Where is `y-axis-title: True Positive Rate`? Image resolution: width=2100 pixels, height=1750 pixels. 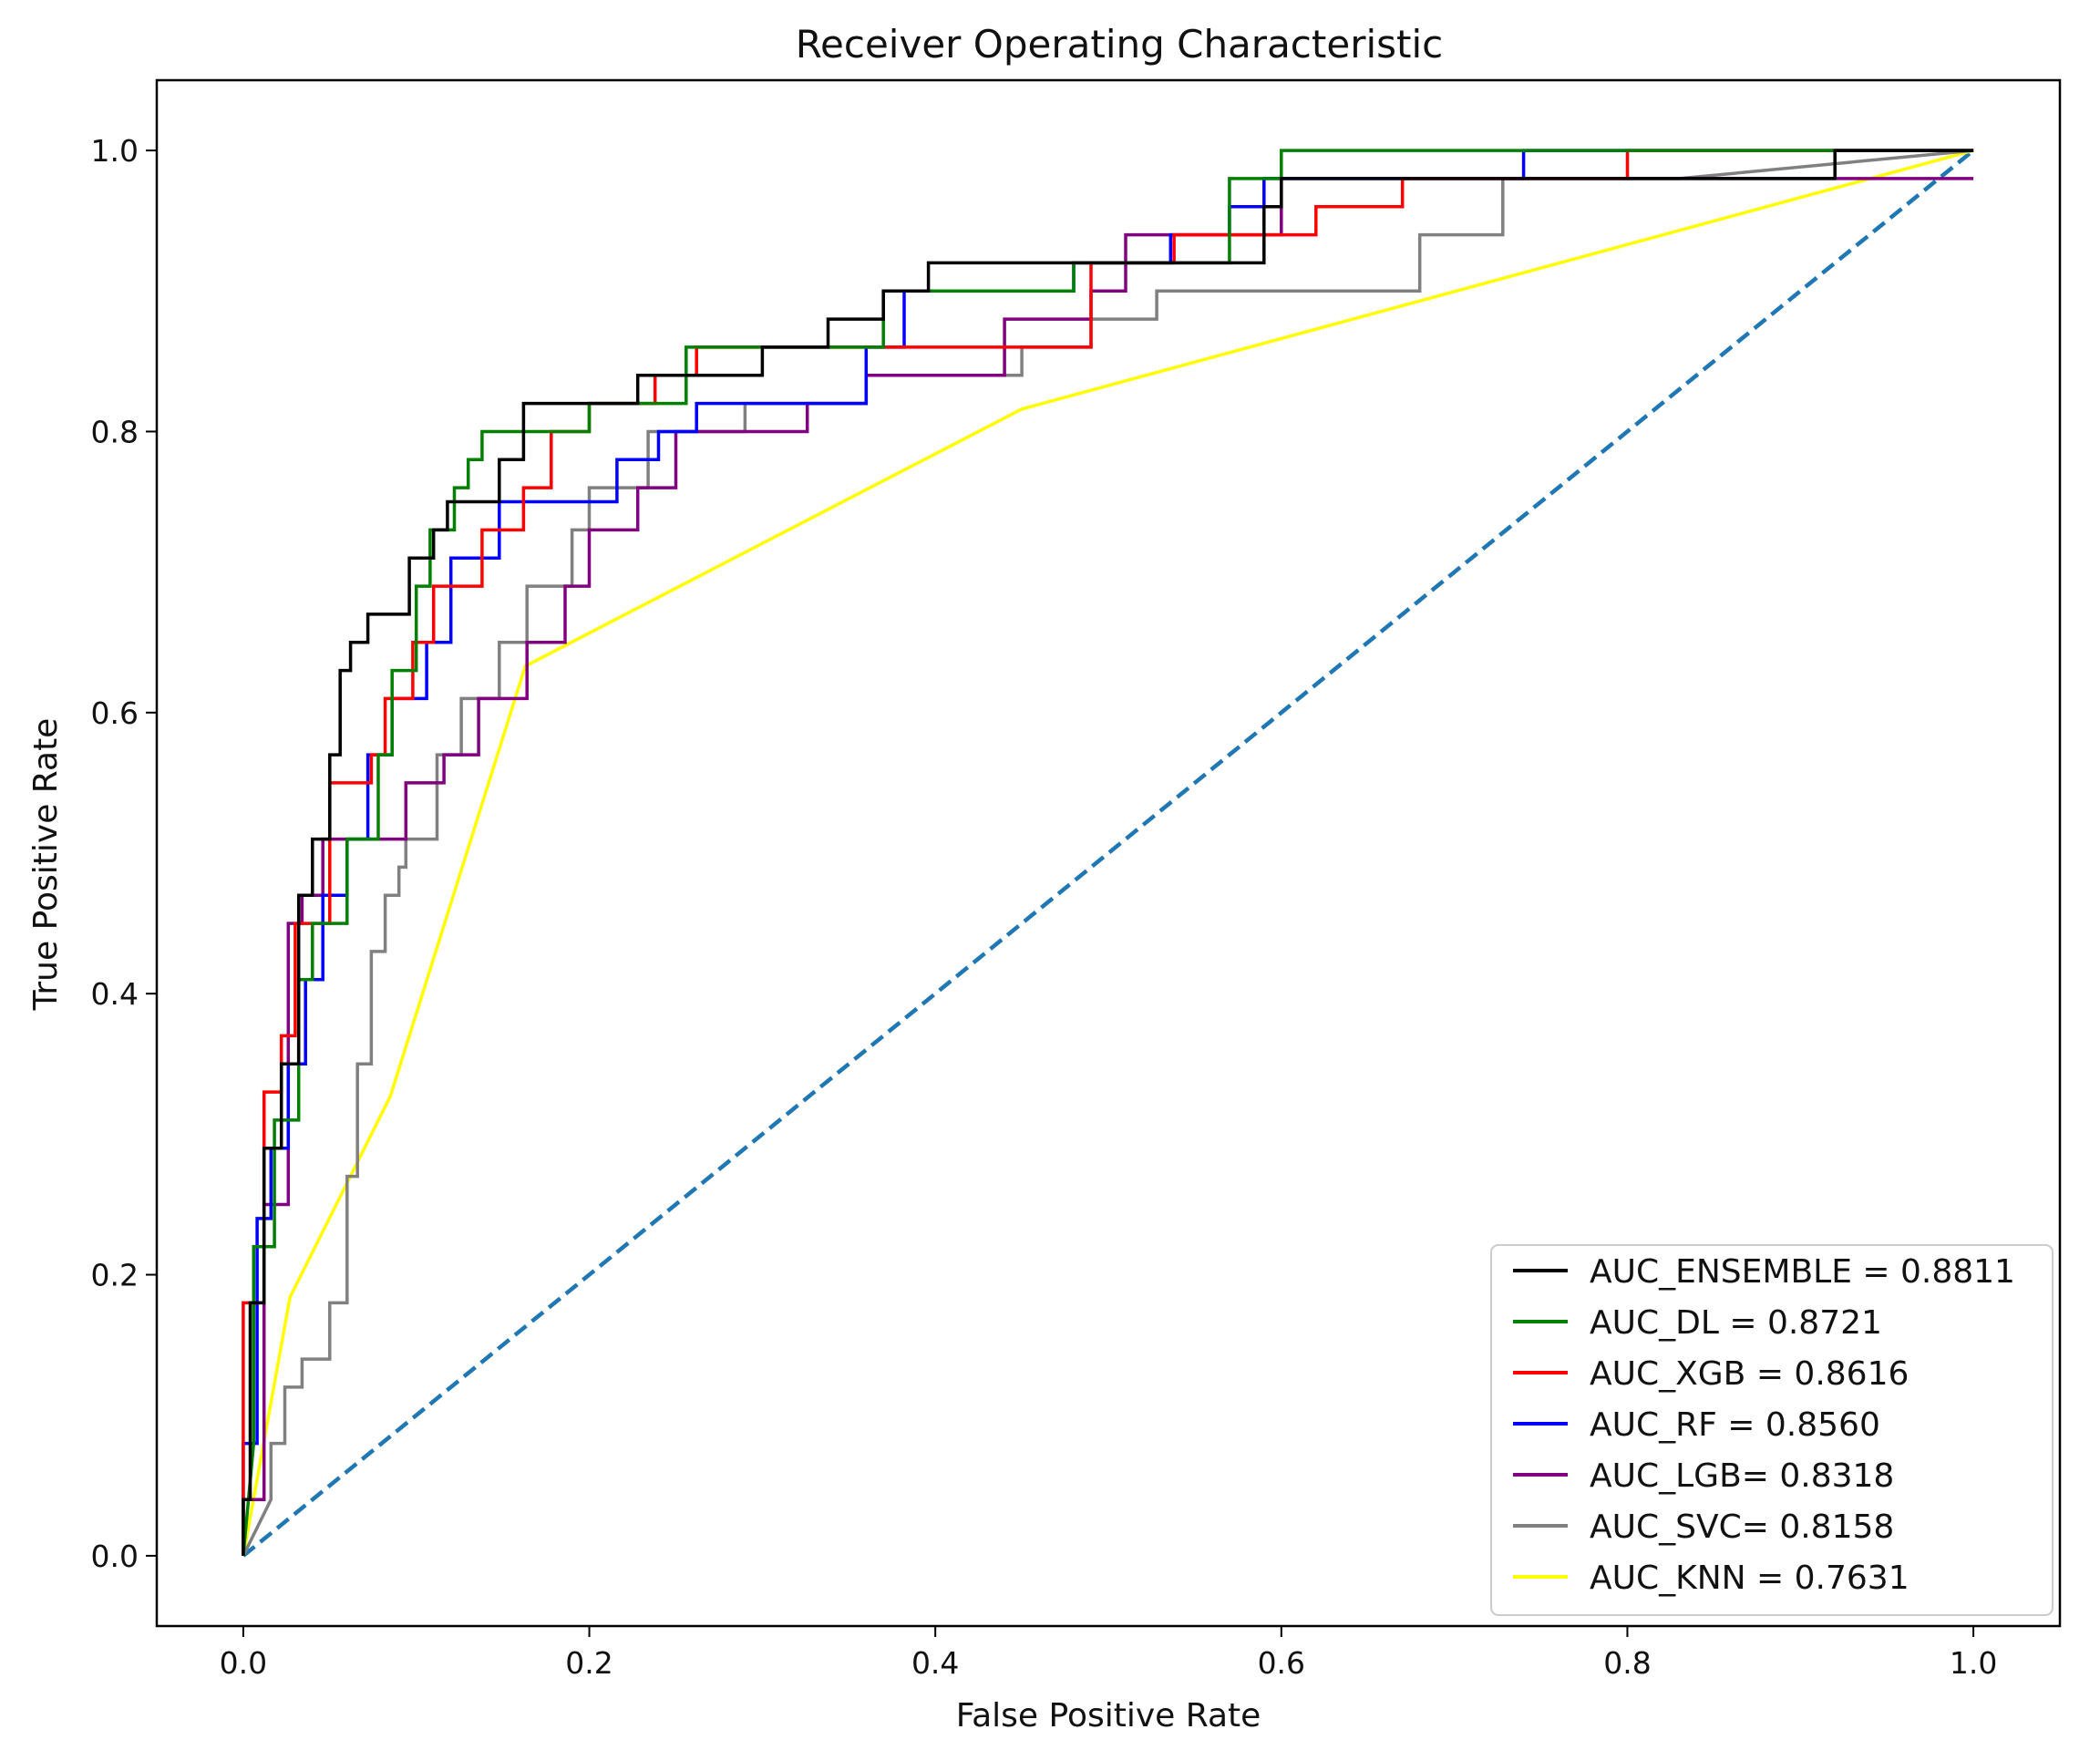 y-axis-title: True Positive Rate is located at coordinates (46, 865).